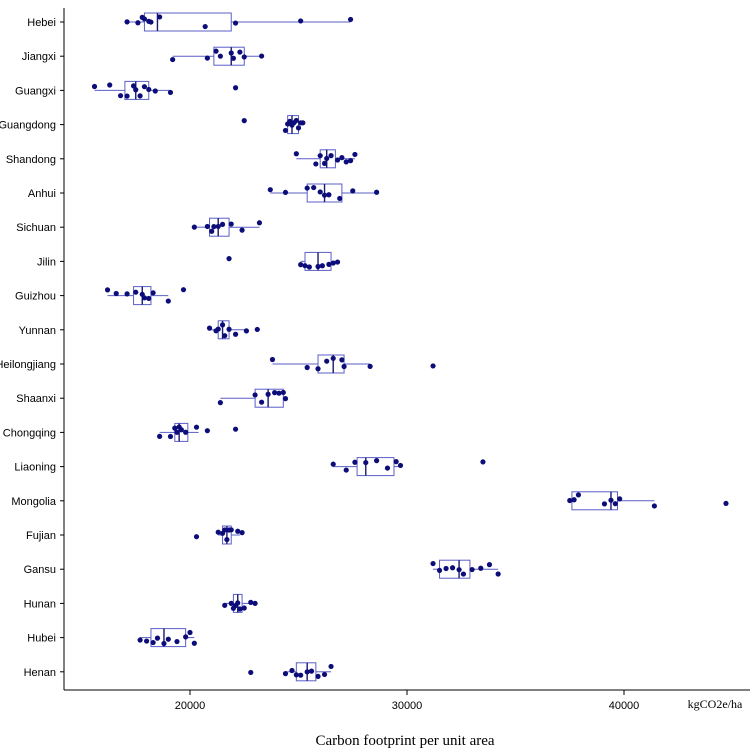 The width and height of the screenshot is (754, 751). What do you see at coordinates (31, 160) in the screenshot?
I see `category-label: Shandong` at bounding box center [31, 160].